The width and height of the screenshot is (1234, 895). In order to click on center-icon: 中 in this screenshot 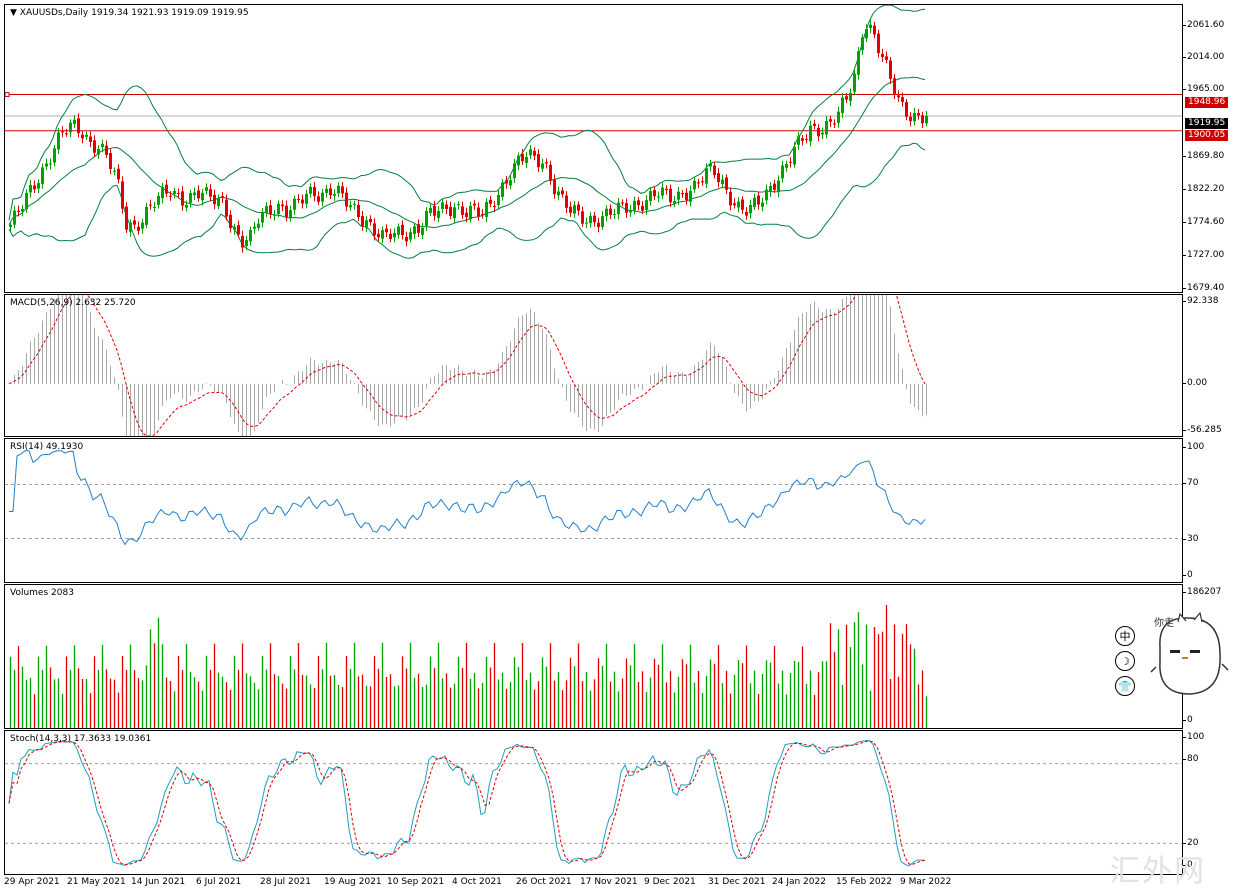, I will do `click(1125, 636)`.